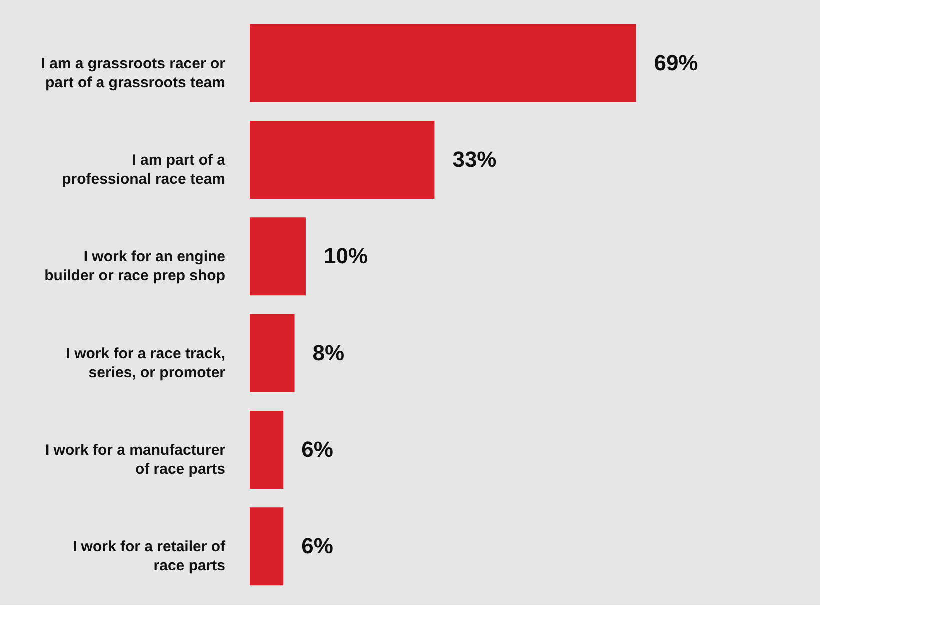 This screenshot has width=948, height=629. What do you see at coordinates (144, 170) in the screenshot?
I see `y-tick-label: I am part of a professional race team` at bounding box center [144, 170].